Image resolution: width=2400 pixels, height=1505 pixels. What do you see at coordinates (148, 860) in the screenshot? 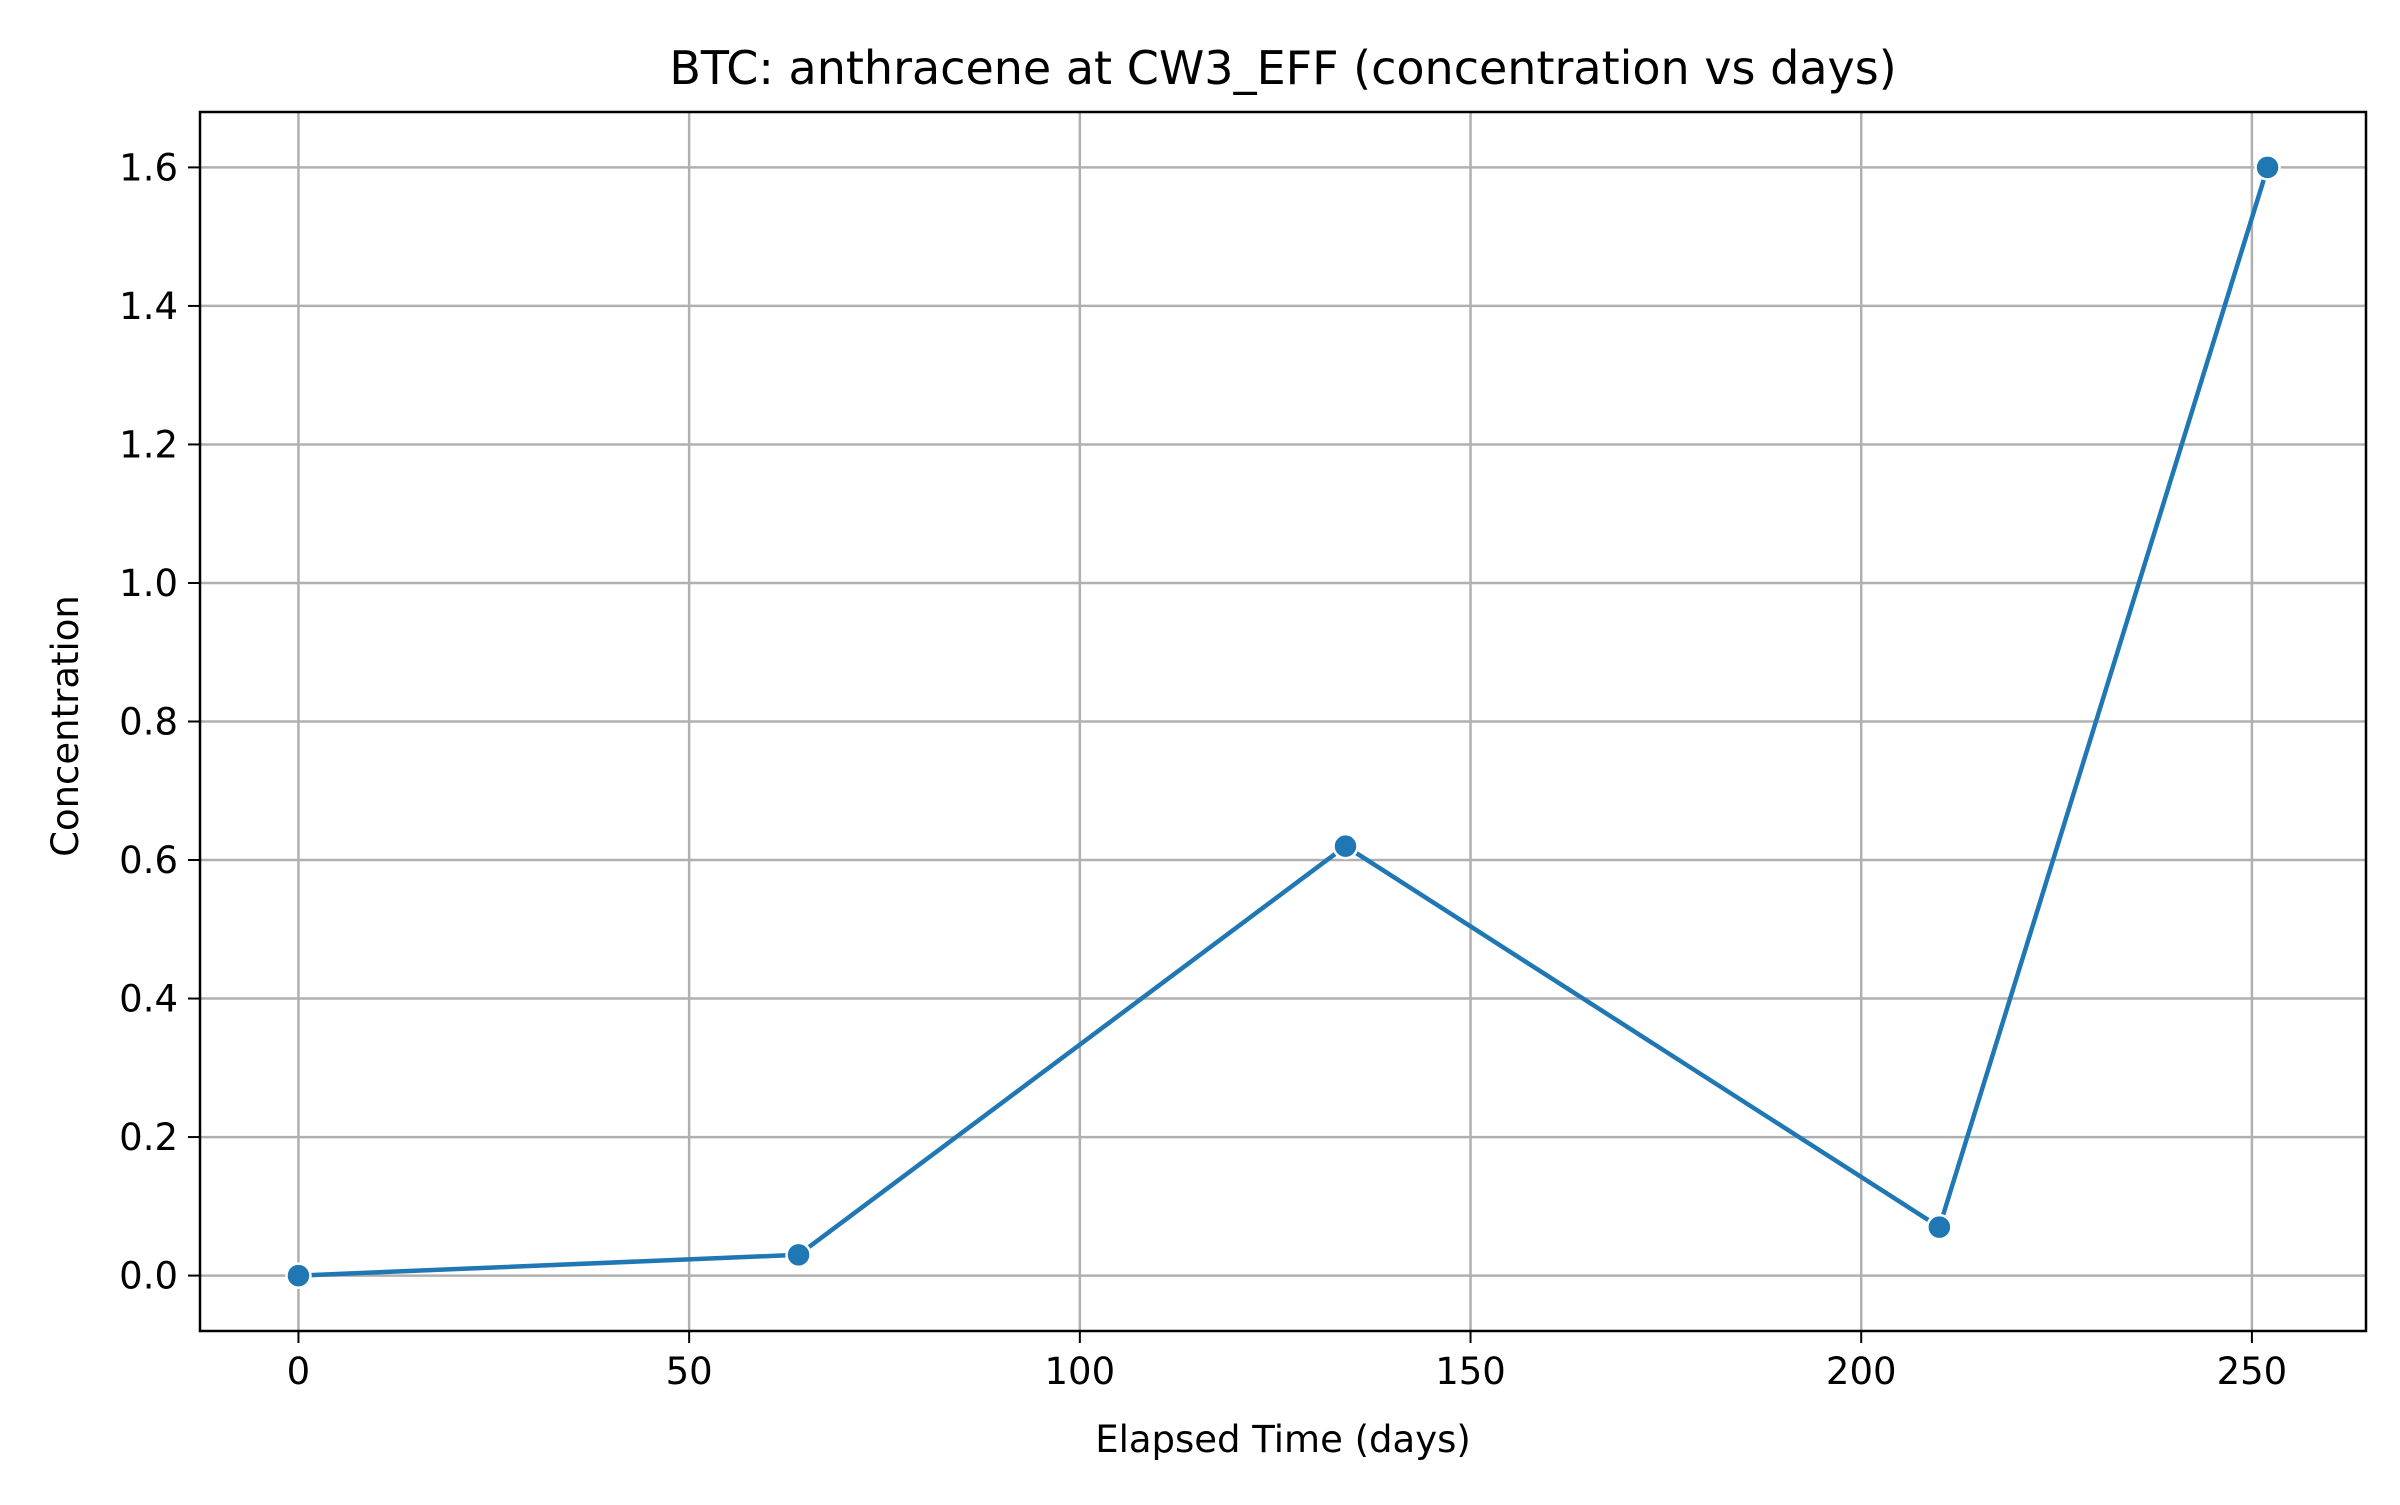
I see `y-tick-label: 0.6` at bounding box center [148, 860].